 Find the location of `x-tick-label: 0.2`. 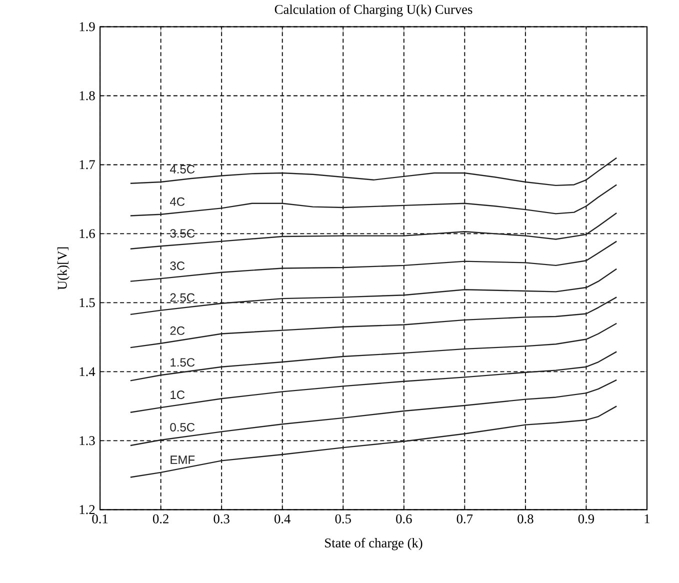

x-tick-label: 0.2 is located at coordinates (160, 519).